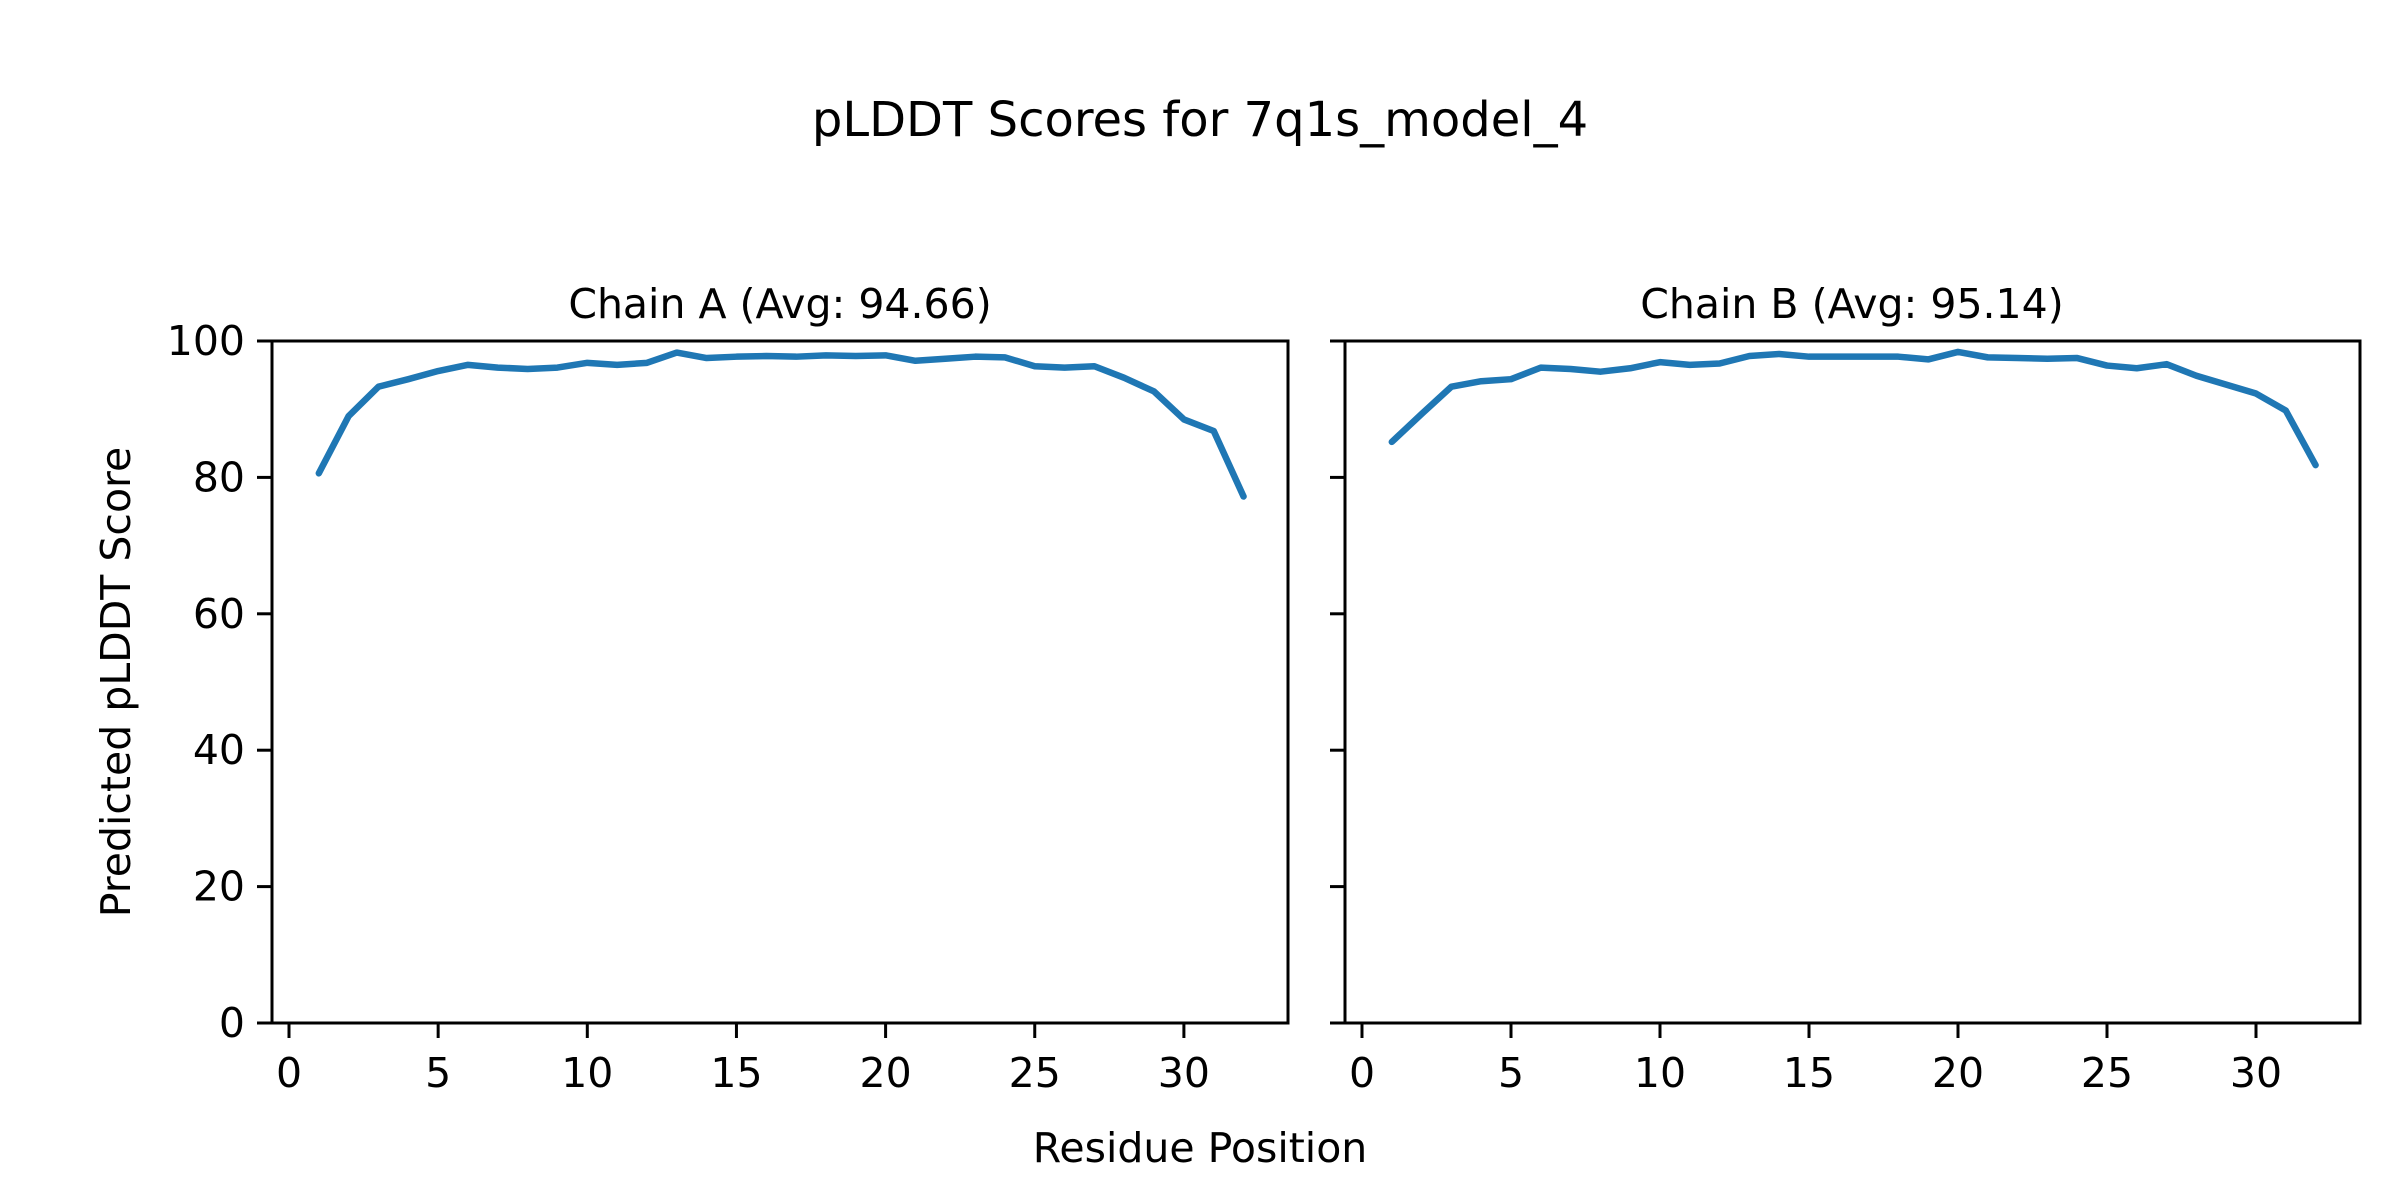  I want to click on y-tick-label: 0, so click(232, 1023).